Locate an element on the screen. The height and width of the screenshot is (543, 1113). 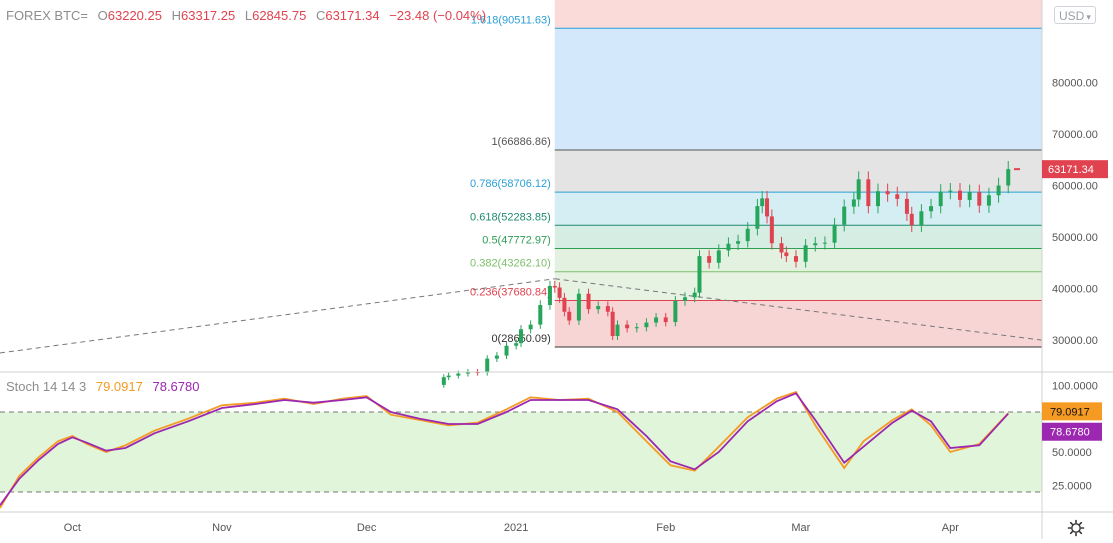
open-key: O is located at coordinates (102, 15).